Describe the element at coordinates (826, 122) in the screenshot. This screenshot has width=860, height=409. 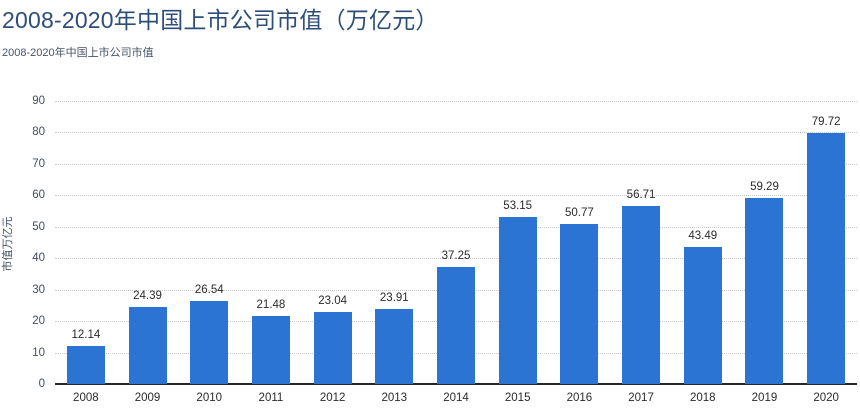
I see `bar-value-label: 79.72` at that location.